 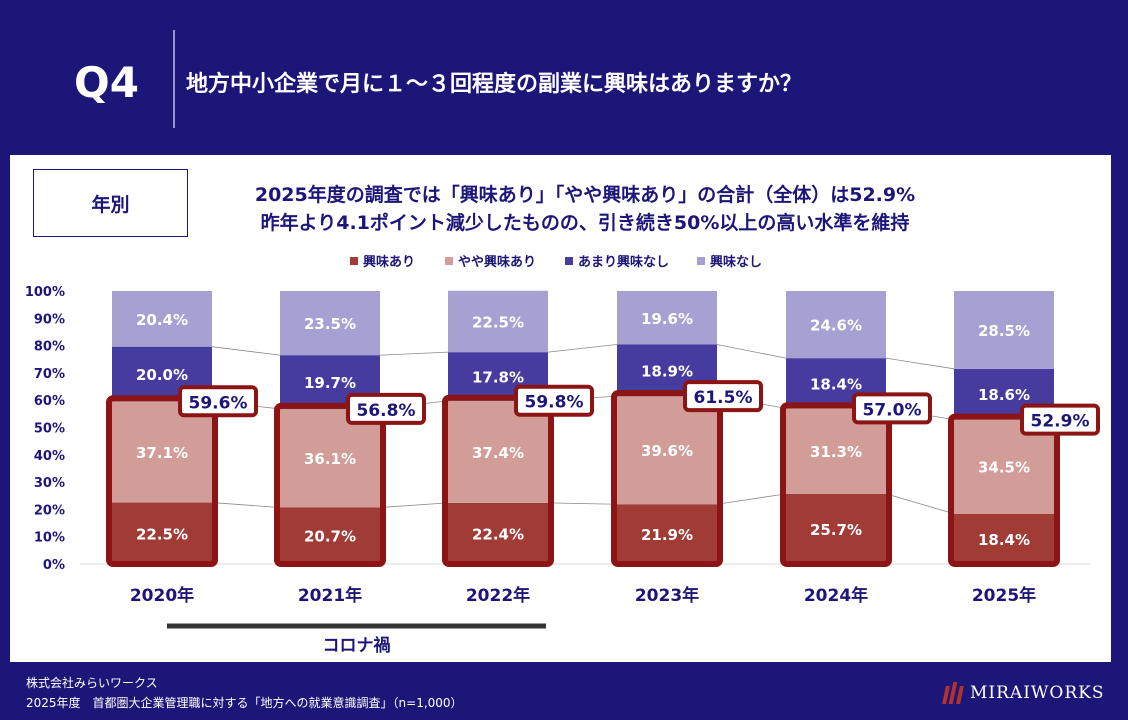 I want to click on y-tick-label: 50%, so click(x=49, y=429).